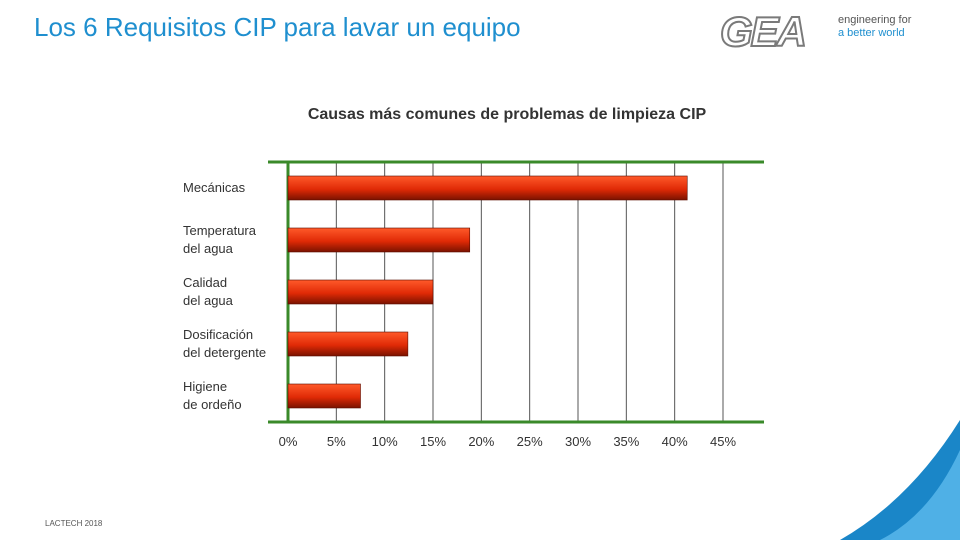  What do you see at coordinates (212, 396) in the screenshot?
I see `category-label: Higiene de ordeño` at bounding box center [212, 396].